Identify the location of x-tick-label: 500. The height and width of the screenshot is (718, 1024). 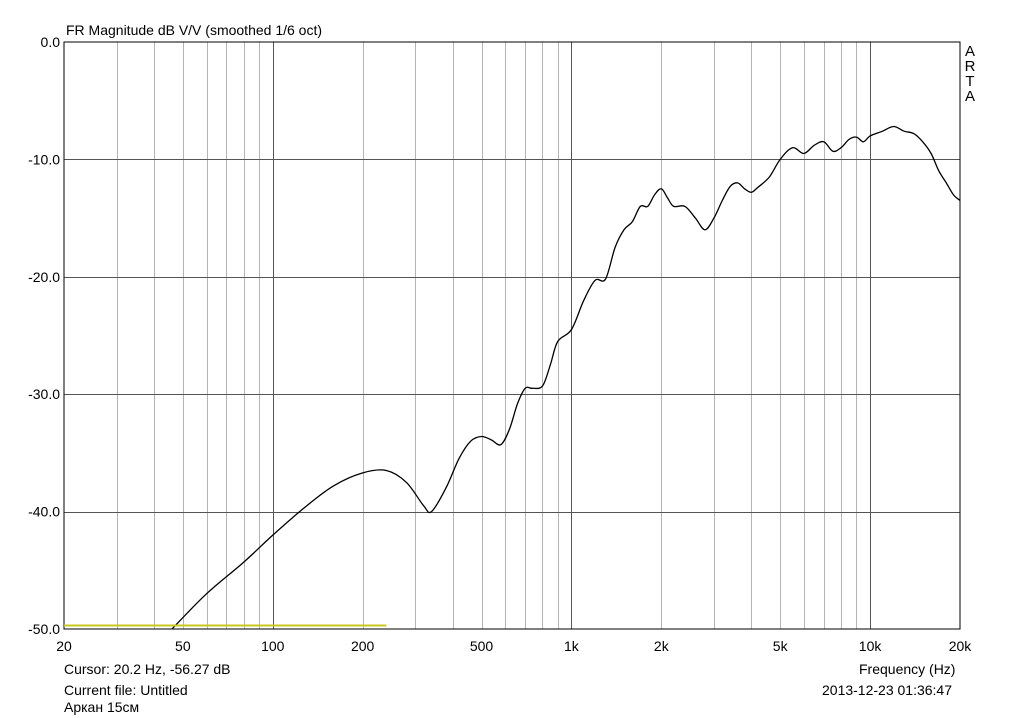
(482, 646).